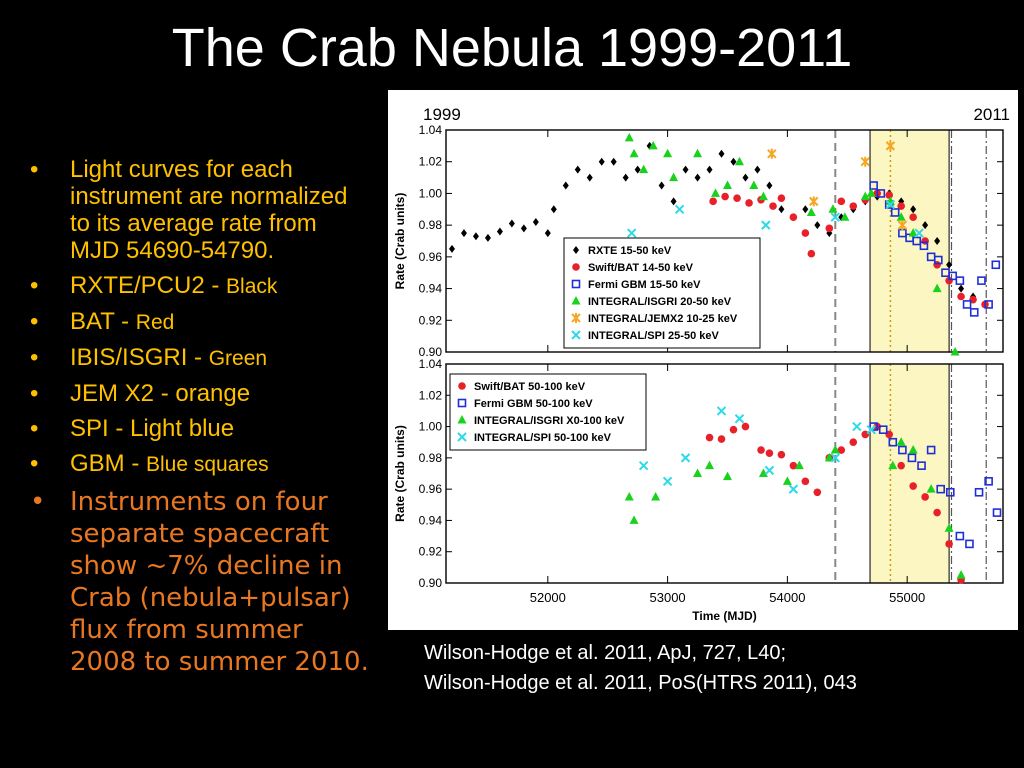 This screenshot has height=768, width=1024. What do you see at coordinates (431, 257) in the screenshot?
I see `y-tick-label: 0.96` at bounding box center [431, 257].